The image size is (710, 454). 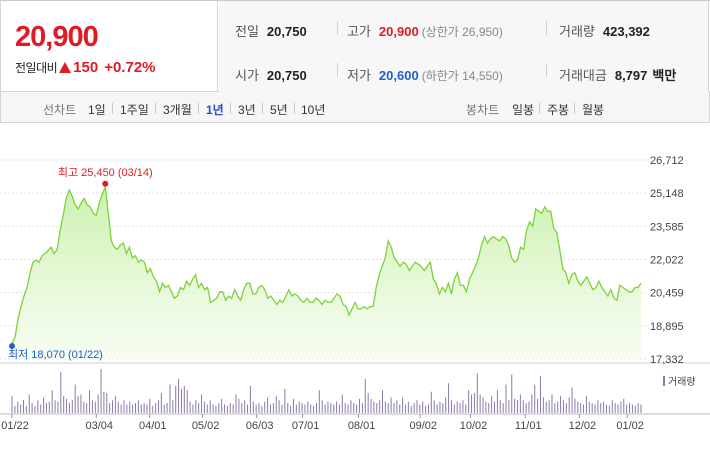 I want to click on tab-5y: 5년, so click(x=279, y=110).